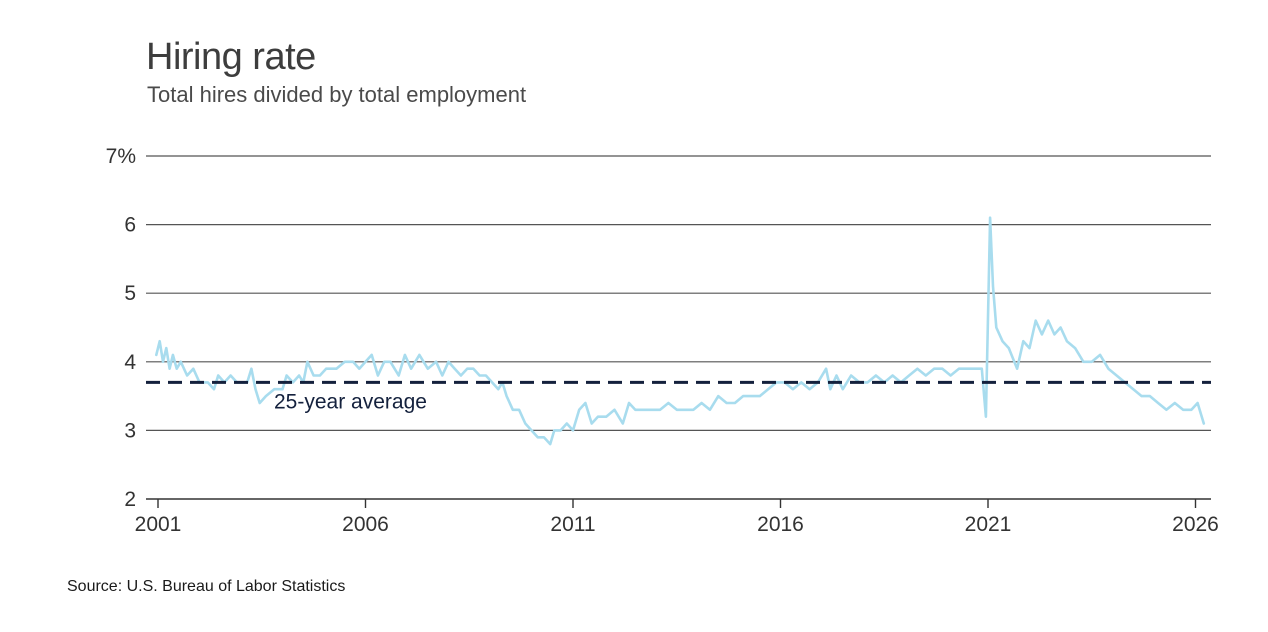 The height and width of the screenshot is (632, 1268). What do you see at coordinates (1195, 524) in the screenshot?
I see `x-tick-label: 2026` at bounding box center [1195, 524].